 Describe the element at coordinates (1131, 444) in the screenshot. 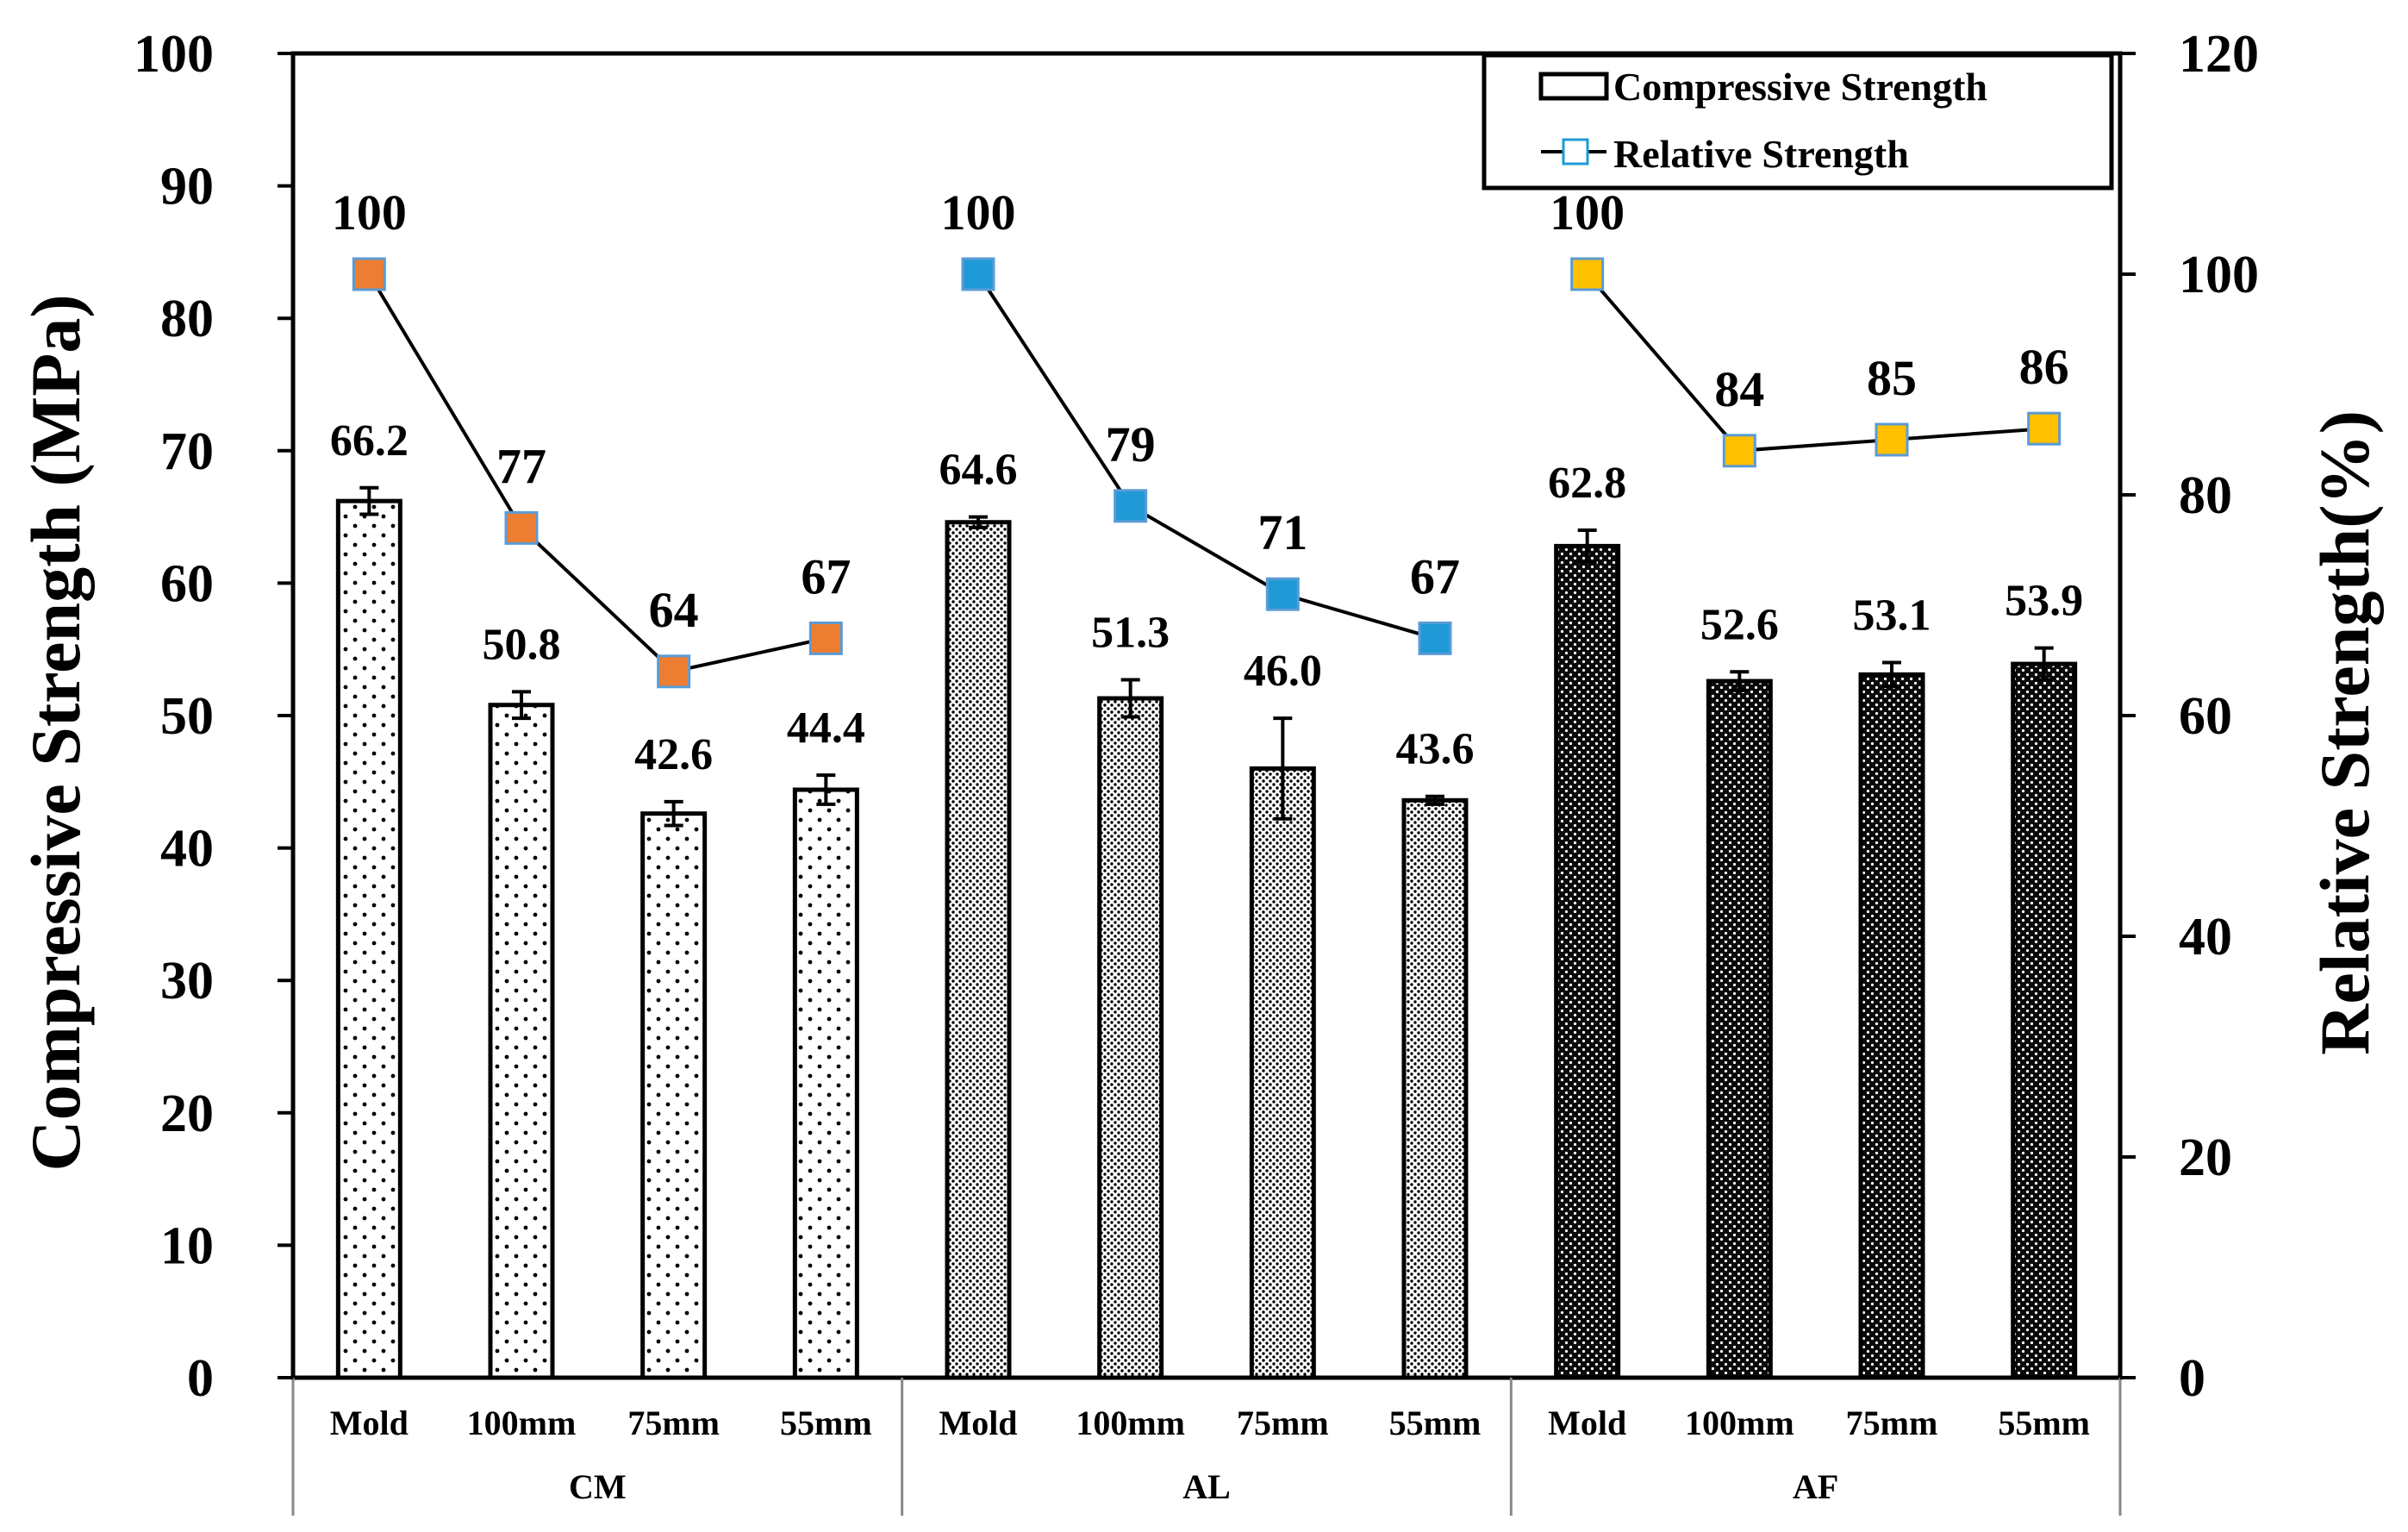

I see `relative-value-label: 79` at that location.